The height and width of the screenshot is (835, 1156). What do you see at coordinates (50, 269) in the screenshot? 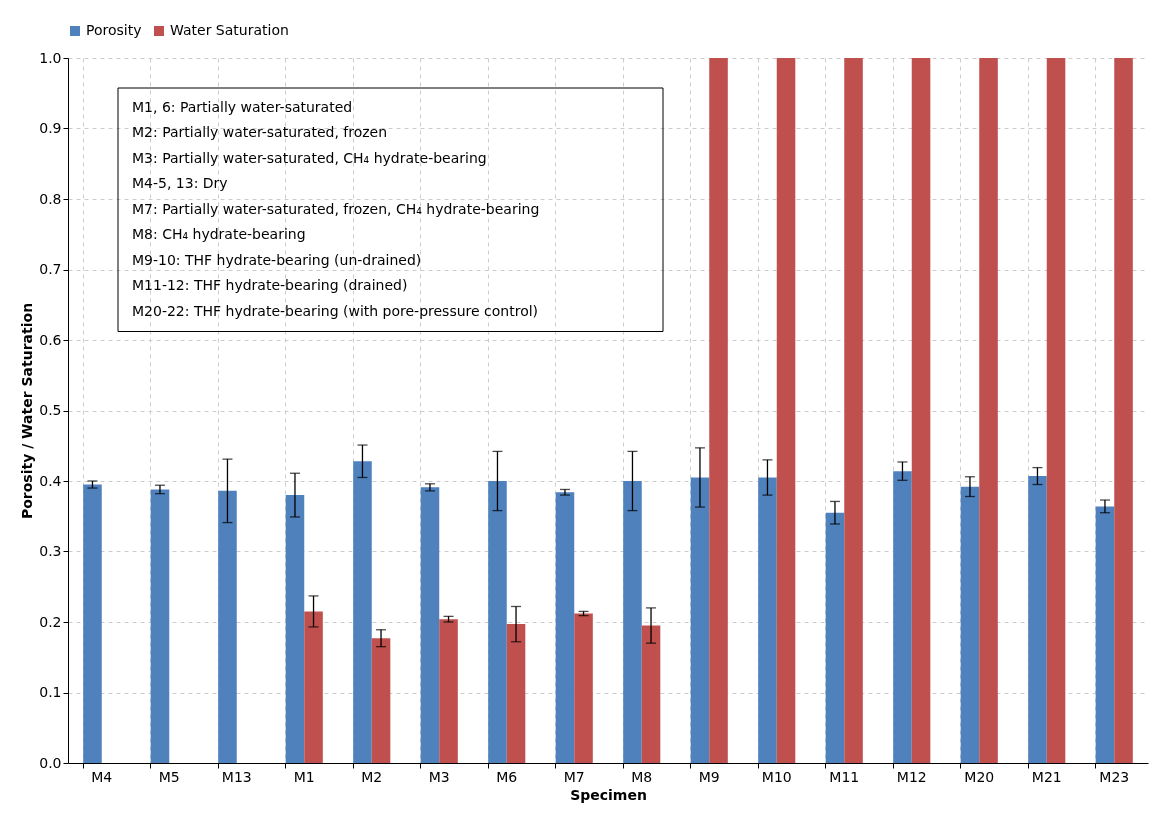
I see `y-tick-label: 0.7` at bounding box center [50, 269].